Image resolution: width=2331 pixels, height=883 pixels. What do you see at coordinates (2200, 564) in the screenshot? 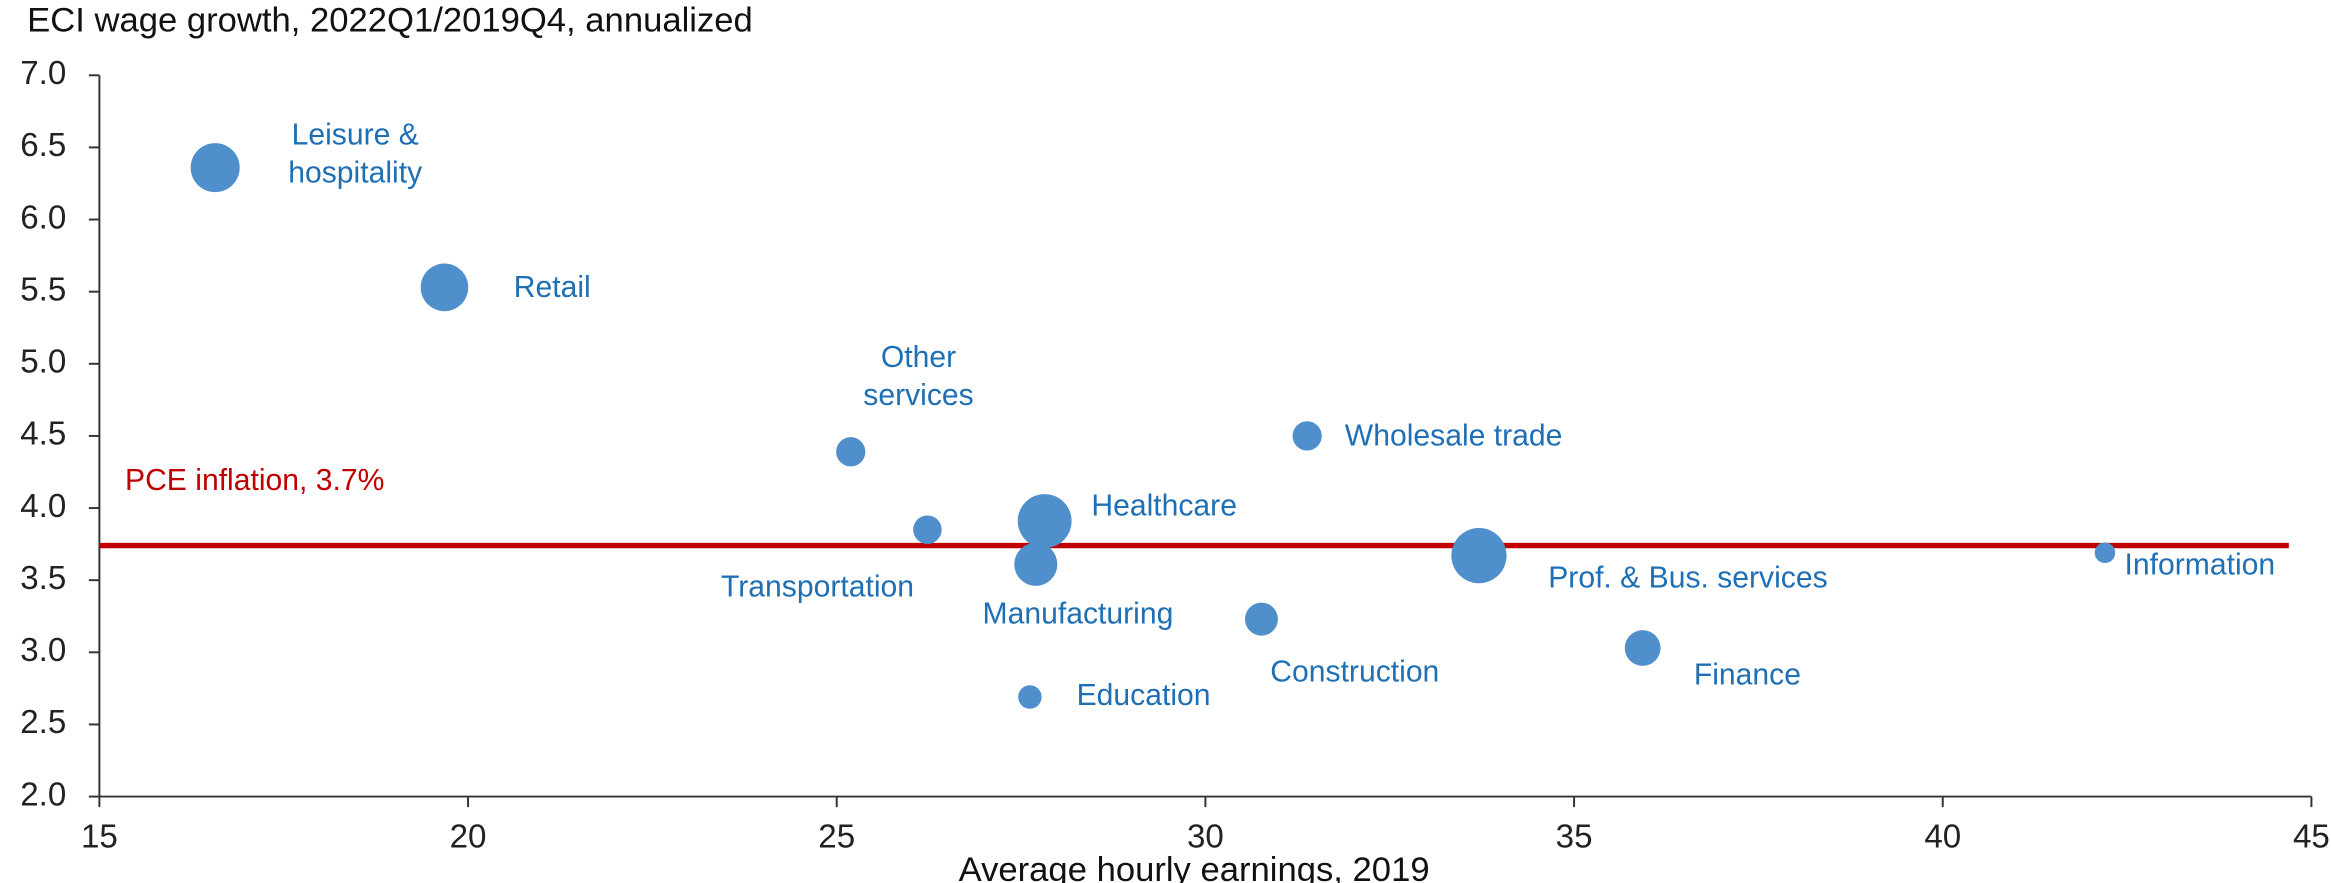
I see `point-label: Information` at bounding box center [2200, 564].